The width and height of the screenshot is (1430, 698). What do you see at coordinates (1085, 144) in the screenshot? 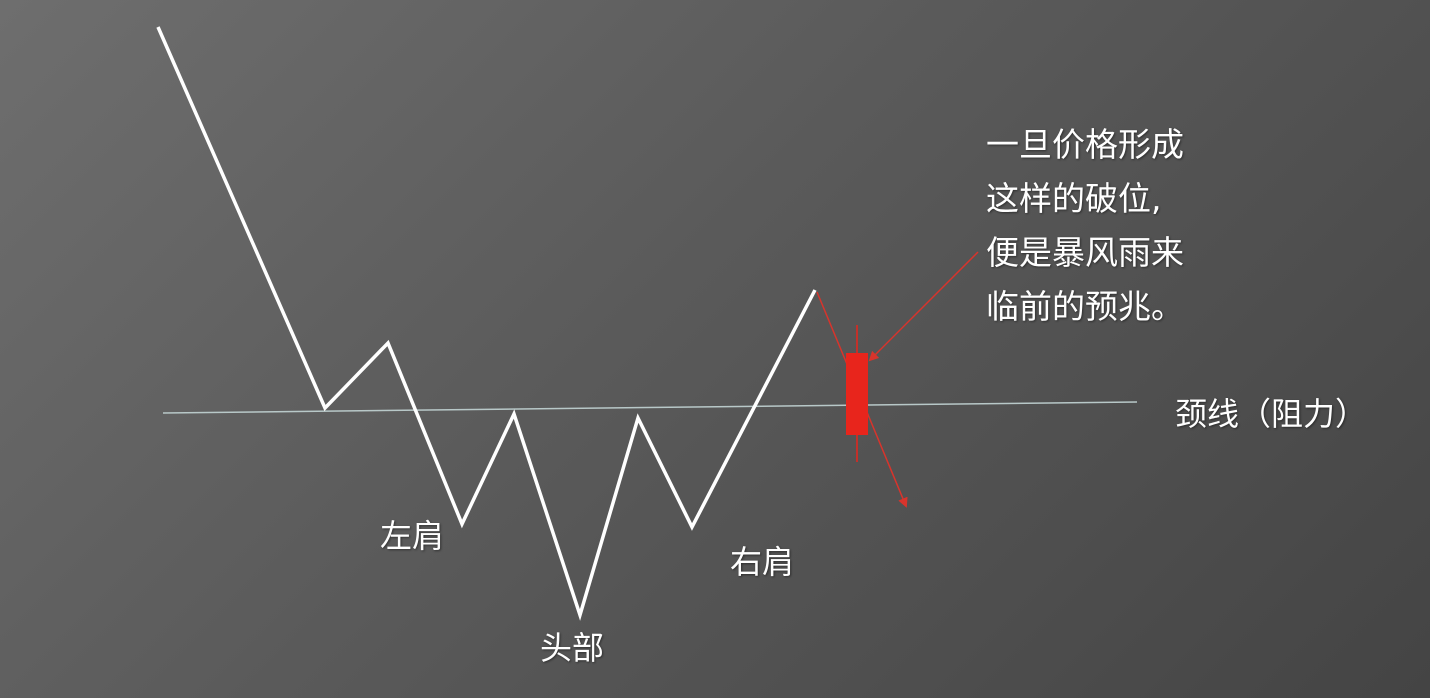
I see `annotation-line: 一旦价格形成` at bounding box center [1085, 144].